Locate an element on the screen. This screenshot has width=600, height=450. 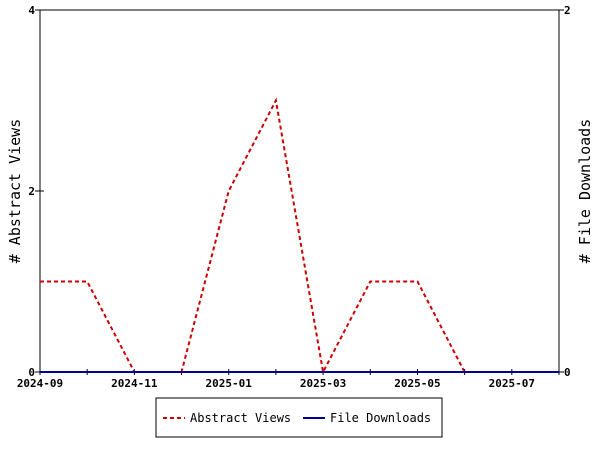
y-tick-label: 2 is located at coordinates (31, 191).